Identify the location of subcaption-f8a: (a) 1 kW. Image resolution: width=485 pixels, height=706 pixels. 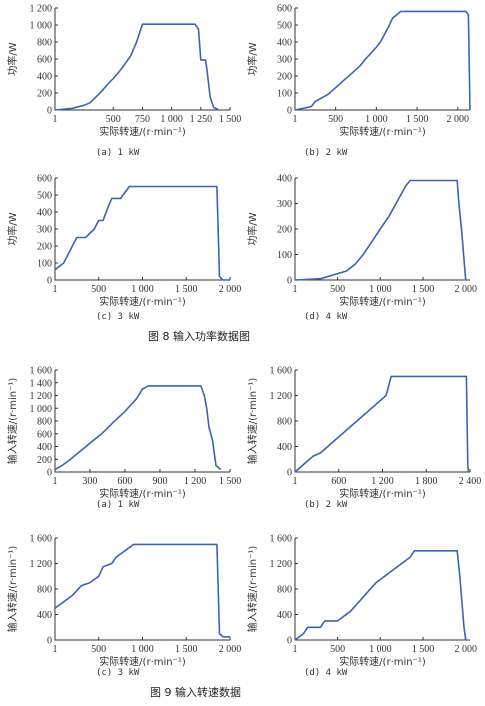
(118, 153).